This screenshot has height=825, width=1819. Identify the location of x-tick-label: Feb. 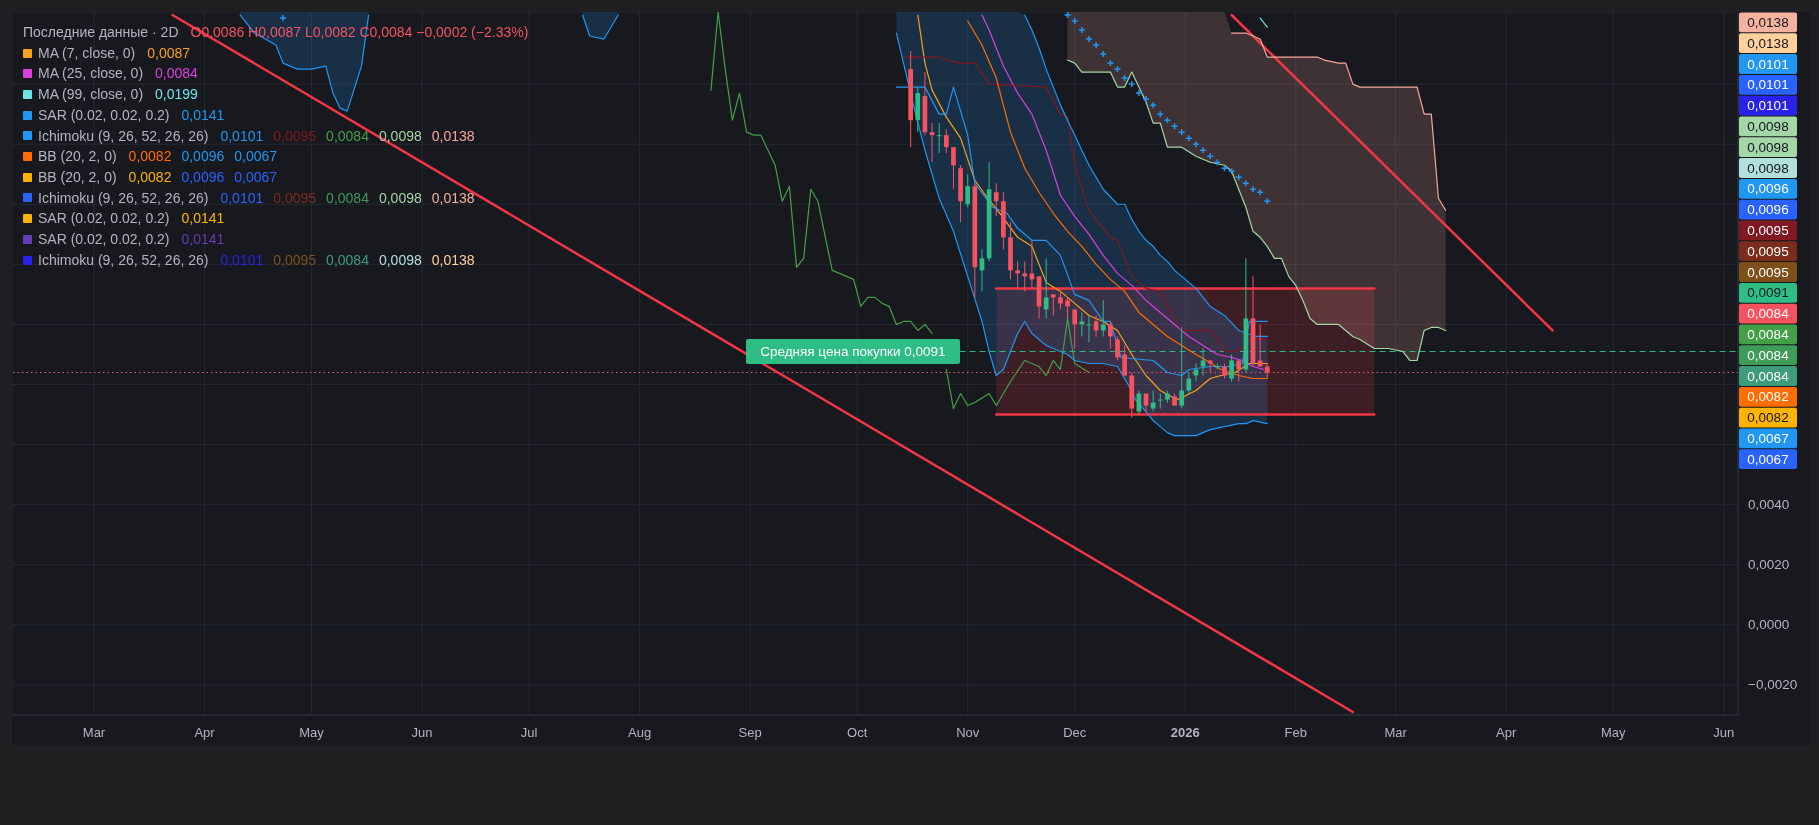
(1295, 732).